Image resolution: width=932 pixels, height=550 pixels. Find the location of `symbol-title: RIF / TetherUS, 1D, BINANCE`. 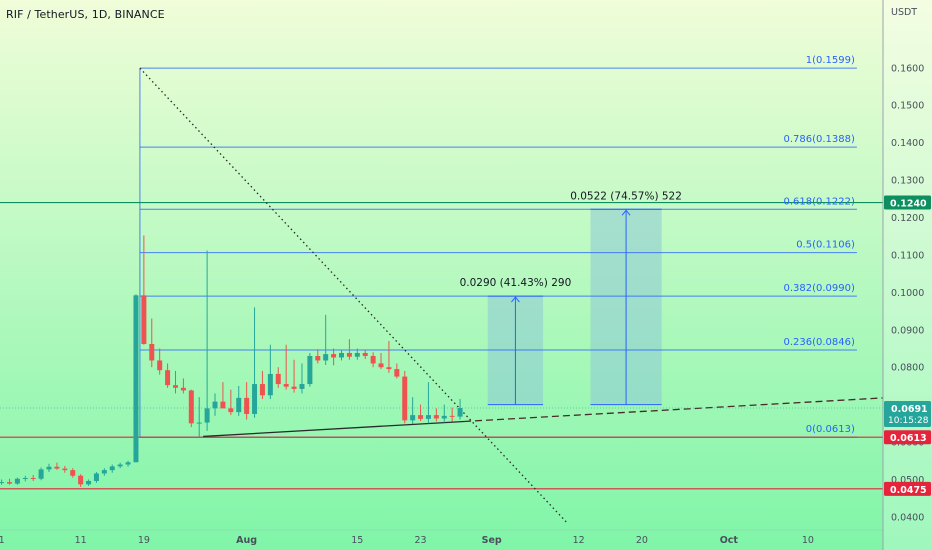

symbol-title: RIF / TetherUS, 1D, BINANCE is located at coordinates (85, 14).